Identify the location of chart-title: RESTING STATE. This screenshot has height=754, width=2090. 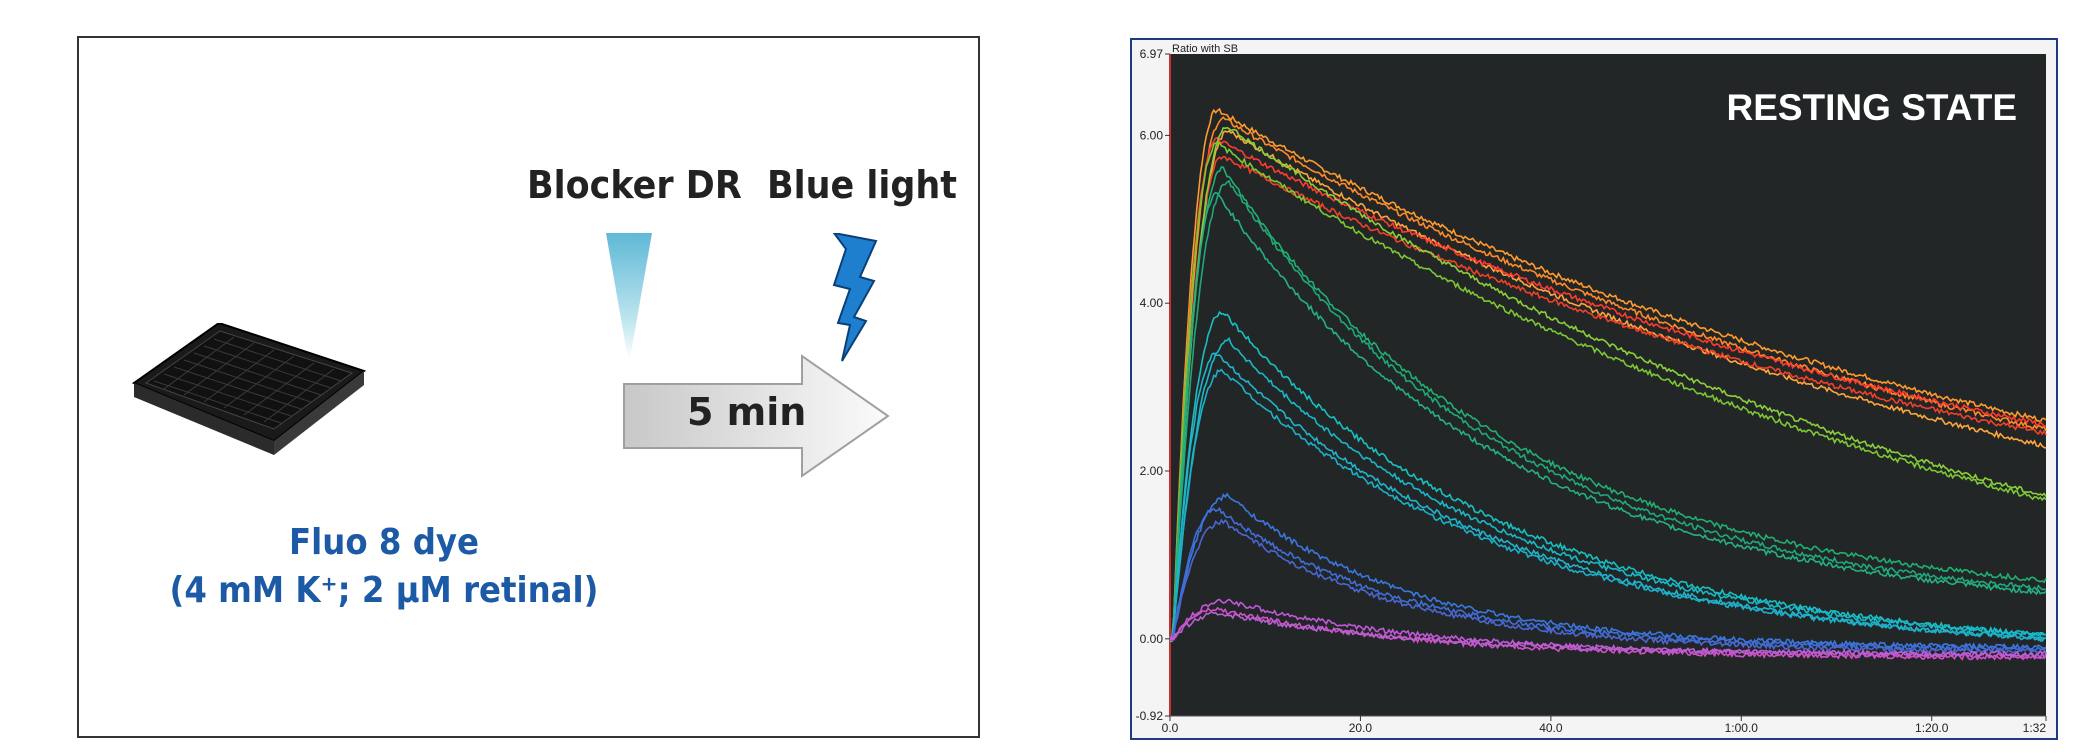
(1871, 107).